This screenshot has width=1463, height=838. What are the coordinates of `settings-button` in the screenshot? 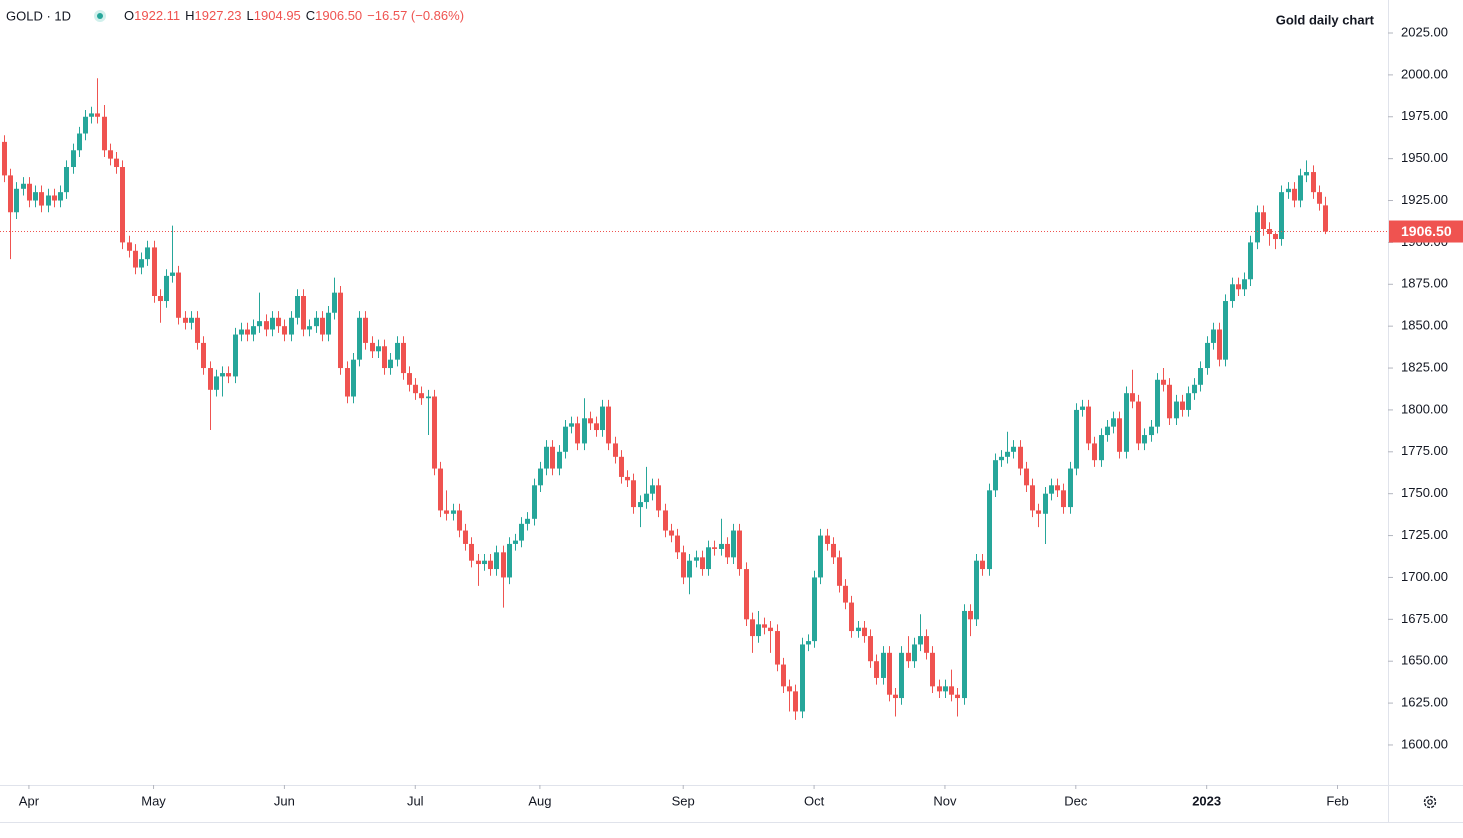 It's located at (1430, 802).